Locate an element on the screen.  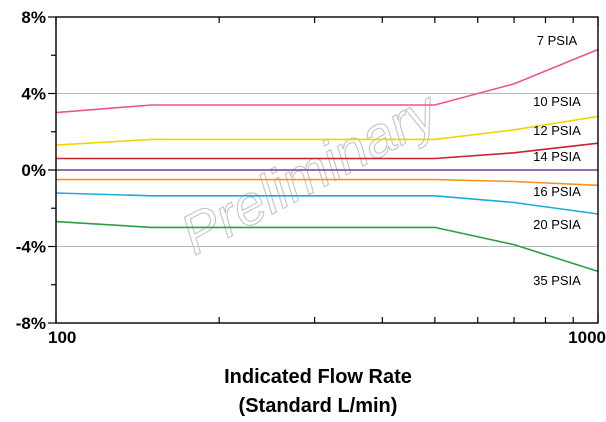
series-label: 16 PSIA is located at coordinates (557, 191).